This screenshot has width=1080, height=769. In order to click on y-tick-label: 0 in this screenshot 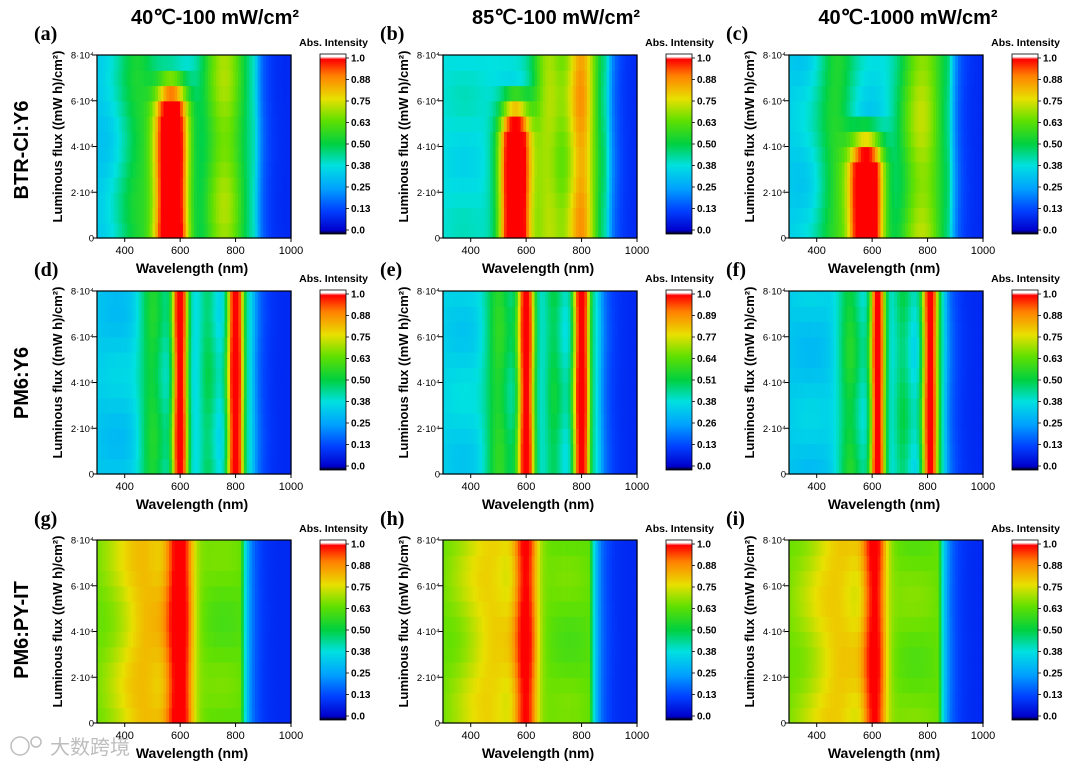, I will do `click(437, 239)`.